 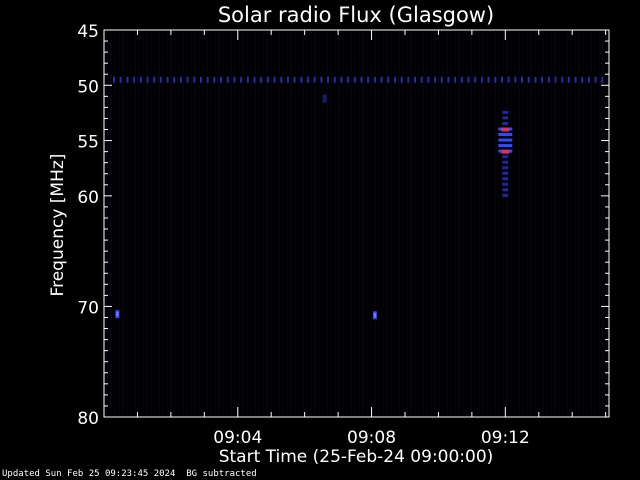 I want to click on x-axis-label: Start Time (25-Feb-24 09:00:00), so click(x=356, y=457).